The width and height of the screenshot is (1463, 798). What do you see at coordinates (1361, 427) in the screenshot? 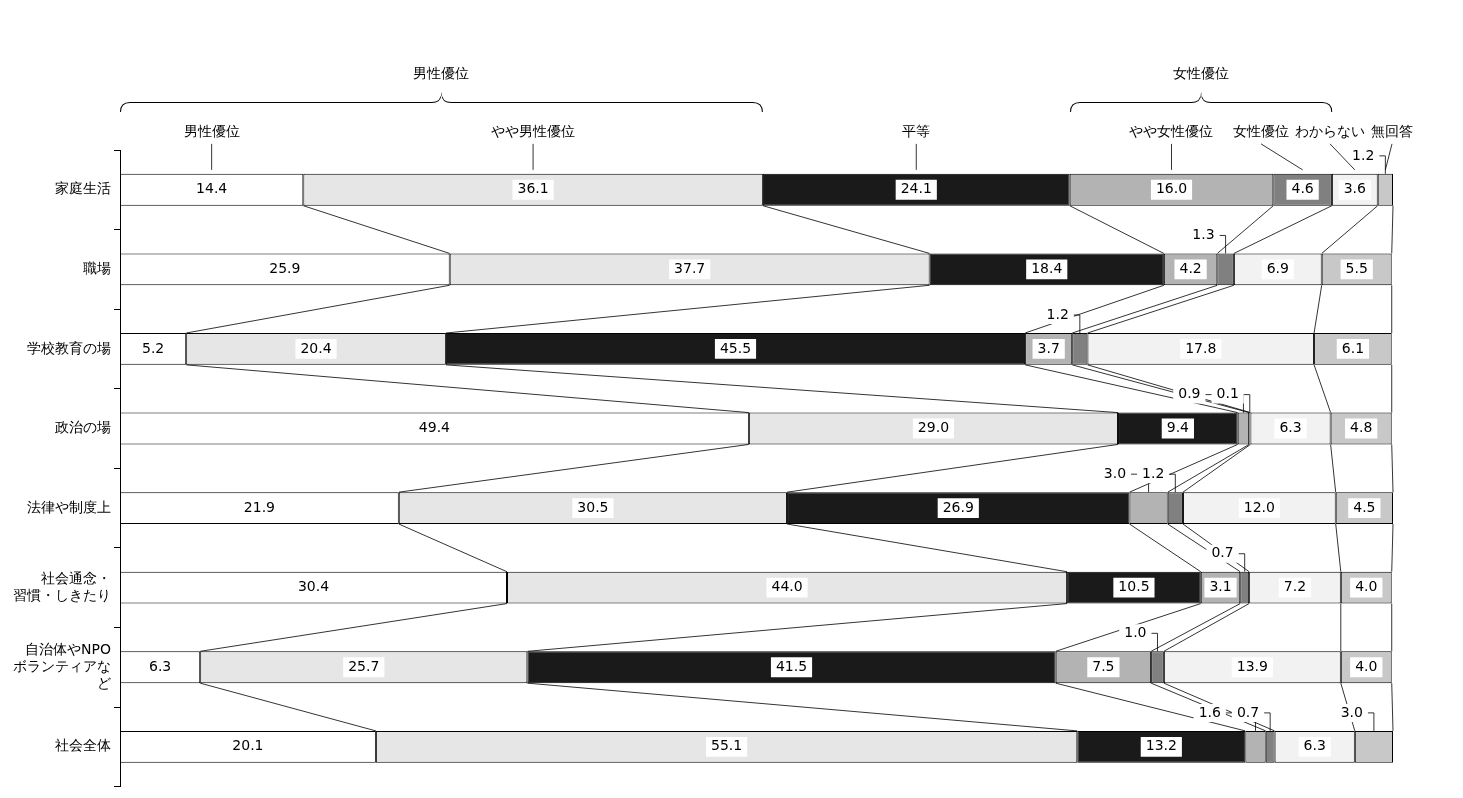
I see `data-label: 4.8` at bounding box center [1361, 427].